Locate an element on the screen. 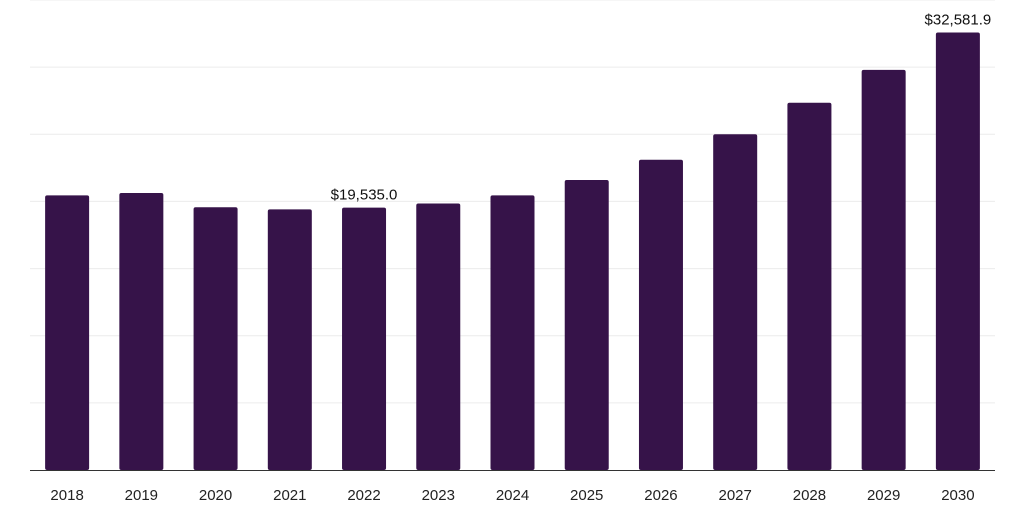 The width and height of the screenshot is (1024, 512). x-tick-label: 2018 is located at coordinates (66, 495).